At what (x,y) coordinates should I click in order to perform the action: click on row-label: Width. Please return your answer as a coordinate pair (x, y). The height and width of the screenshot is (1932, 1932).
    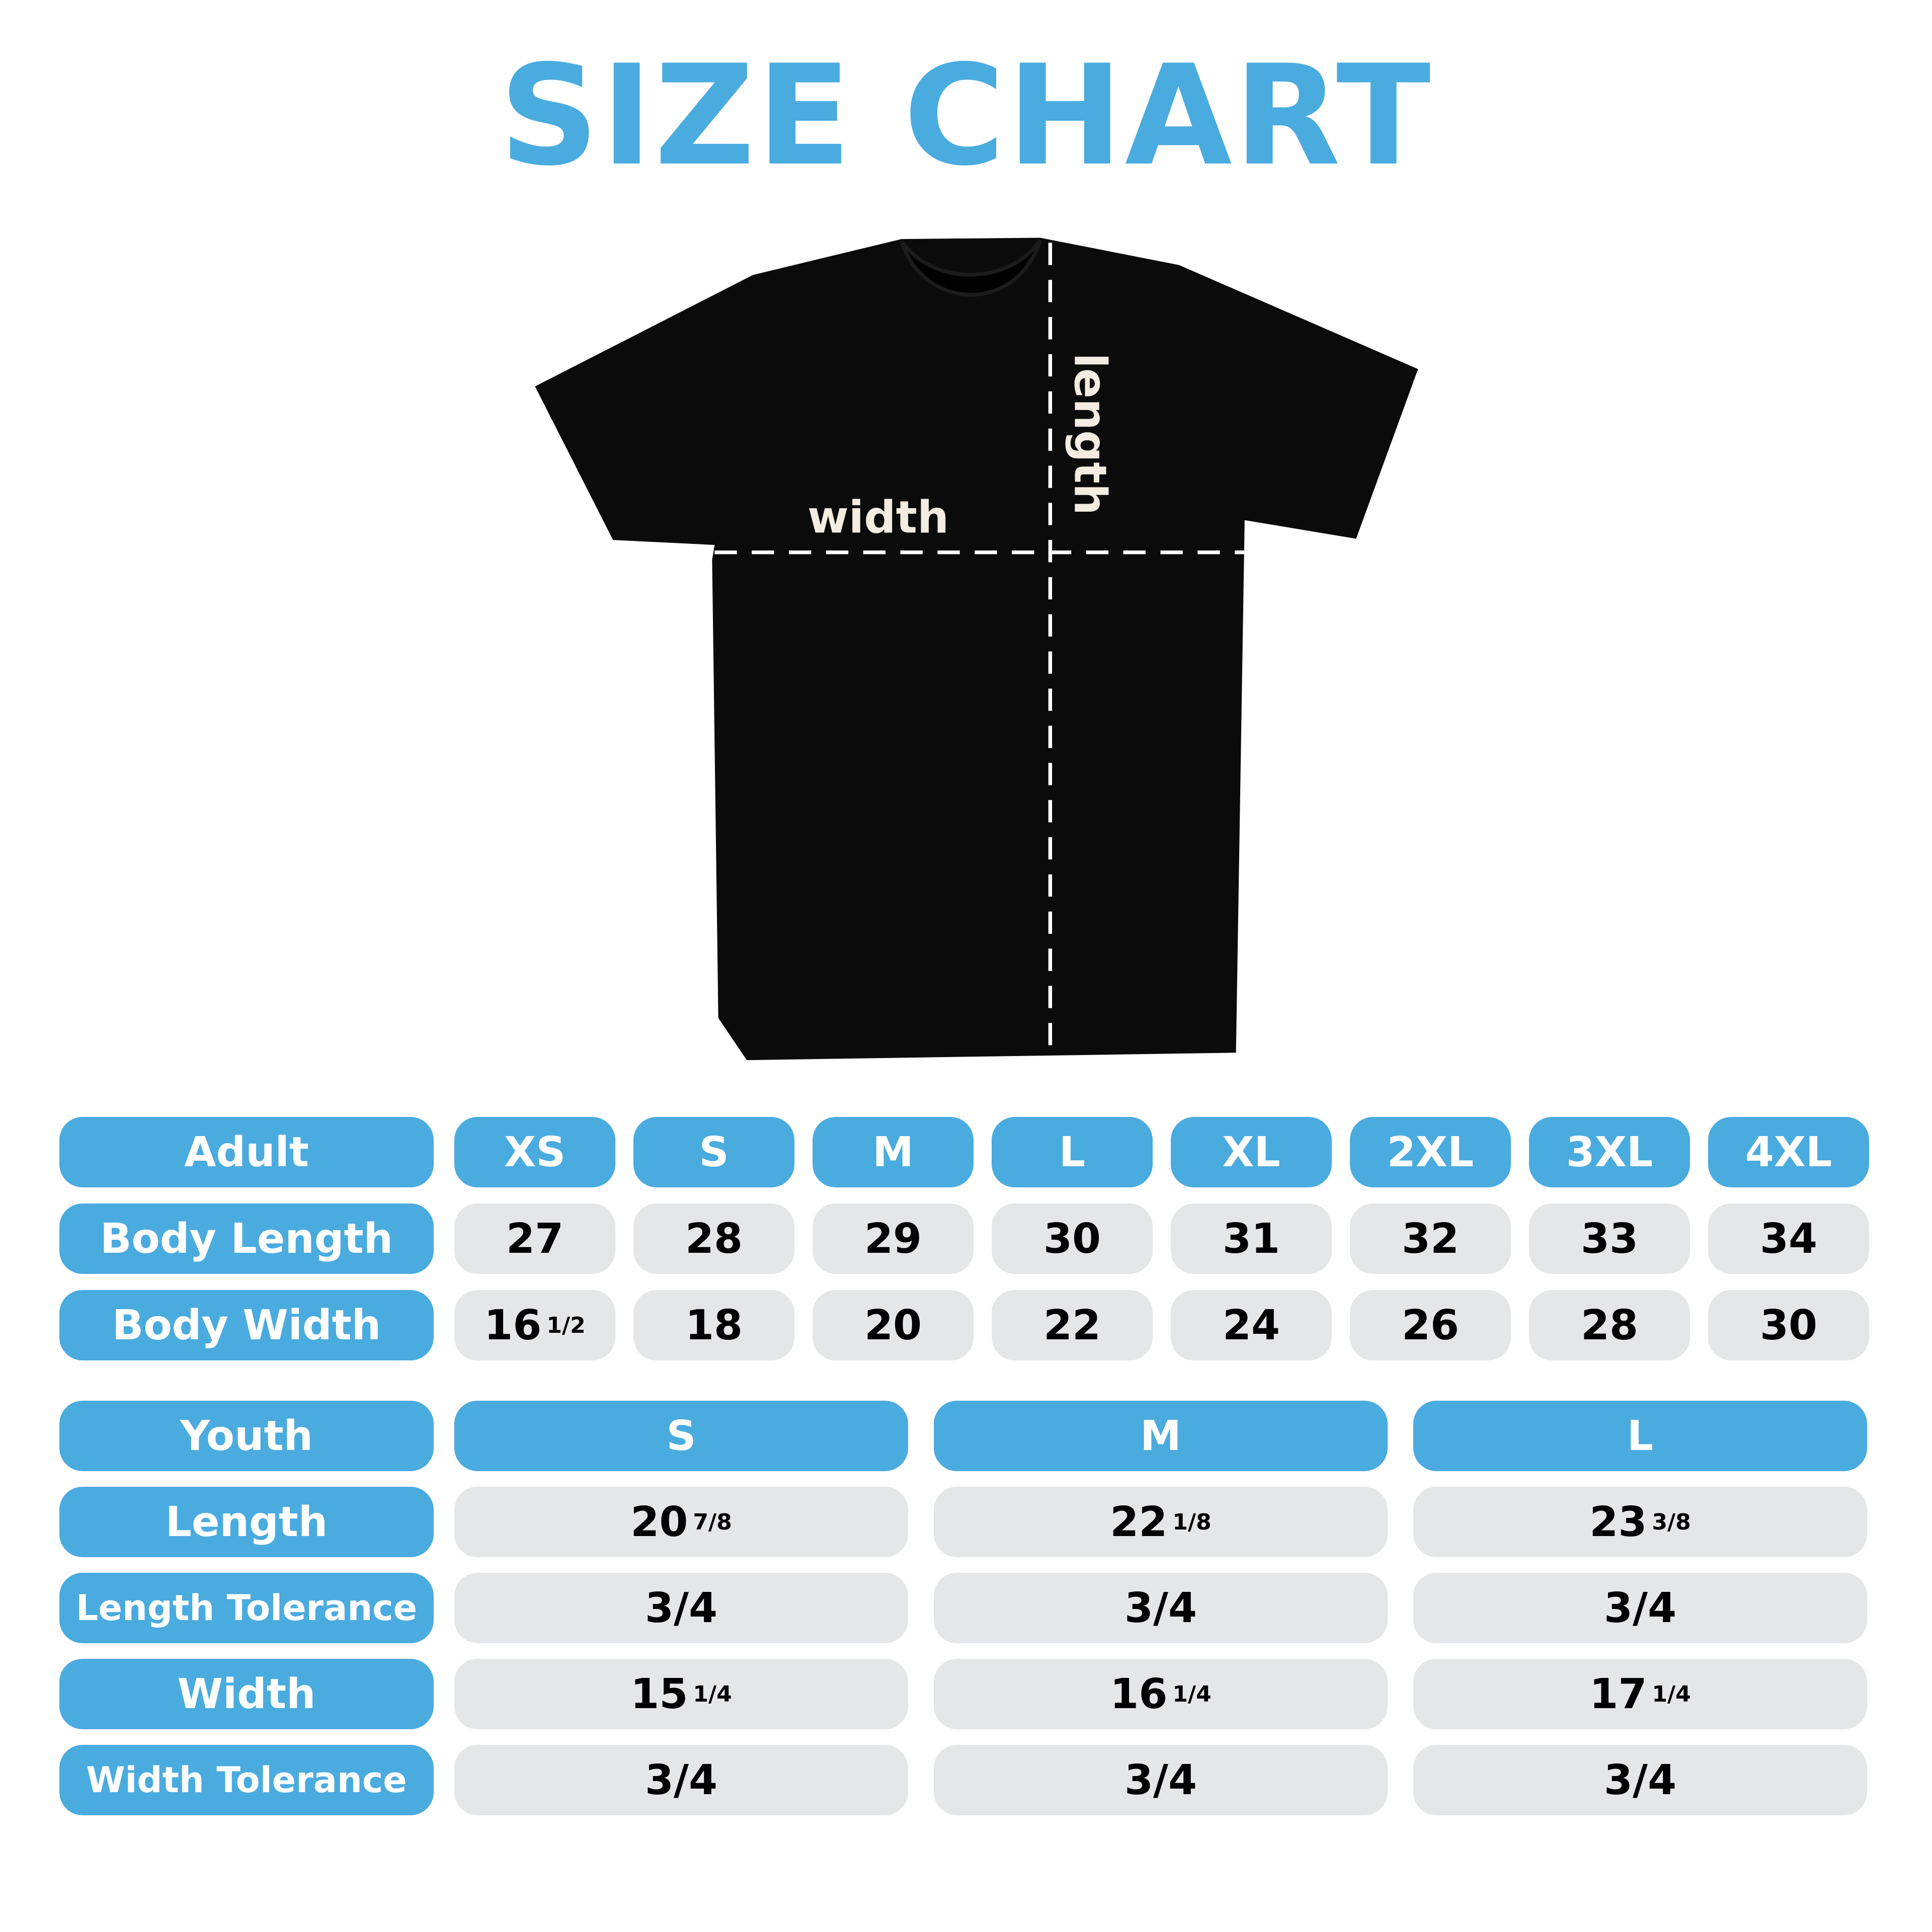
    Looking at the image, I should click on (247, 1694).